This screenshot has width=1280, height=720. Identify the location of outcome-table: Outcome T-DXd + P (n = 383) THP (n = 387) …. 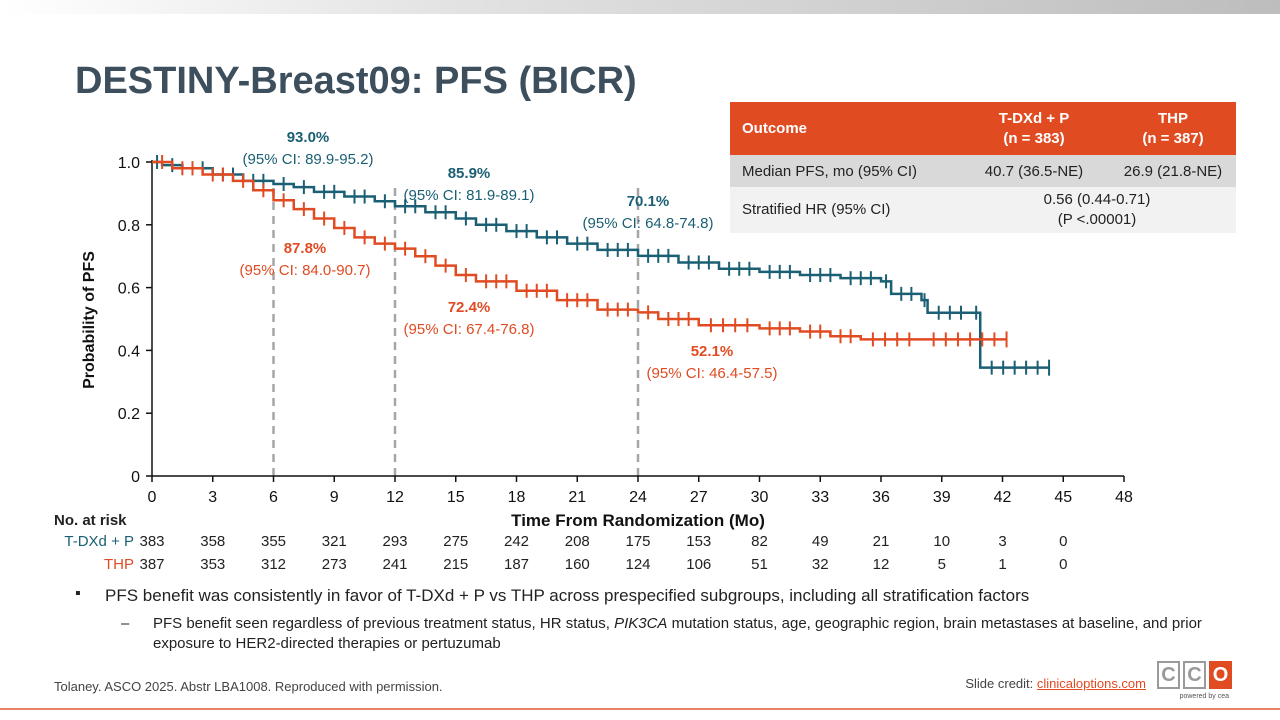
(983, 167).